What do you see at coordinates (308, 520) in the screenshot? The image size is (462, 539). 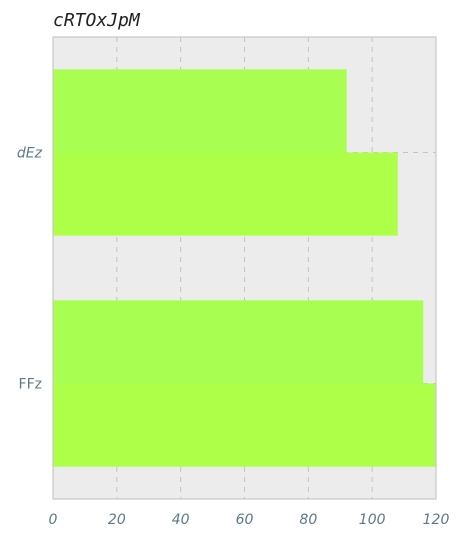 I see `x-tick-label: 80` at bounding box center [308, 520].